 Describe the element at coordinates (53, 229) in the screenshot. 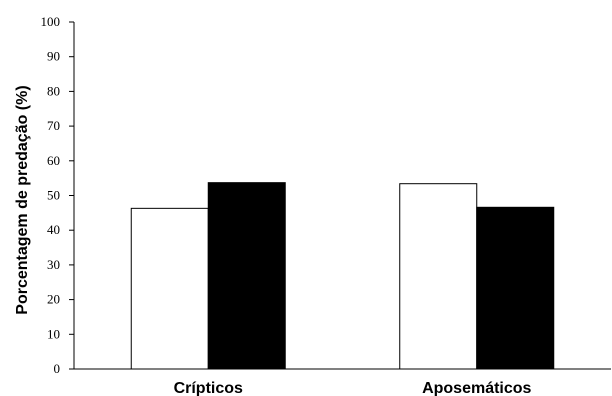

I see `y-tick-label: 40` at that location.